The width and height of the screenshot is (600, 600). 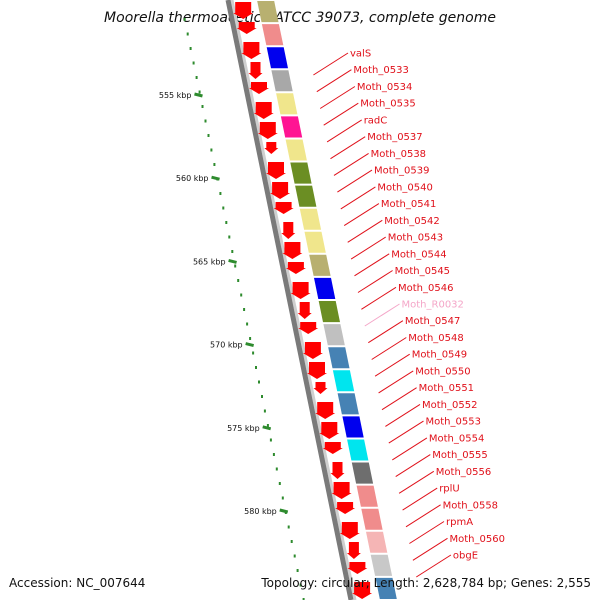 I want to click on gene-label: rplU, so click(x=449, y=489).